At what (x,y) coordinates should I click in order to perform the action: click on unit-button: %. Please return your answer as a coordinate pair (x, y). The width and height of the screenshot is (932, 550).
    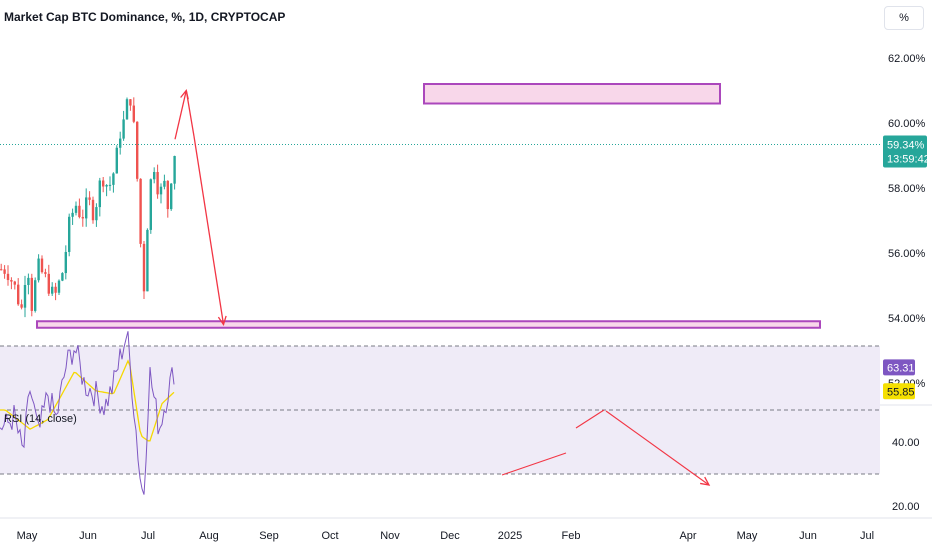
    Looking at the image, I should click on (904, 18).